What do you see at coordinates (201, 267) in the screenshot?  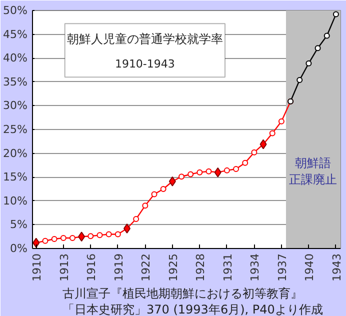 I see `x-tick-label: 1928` at bounding box center [201, 267].